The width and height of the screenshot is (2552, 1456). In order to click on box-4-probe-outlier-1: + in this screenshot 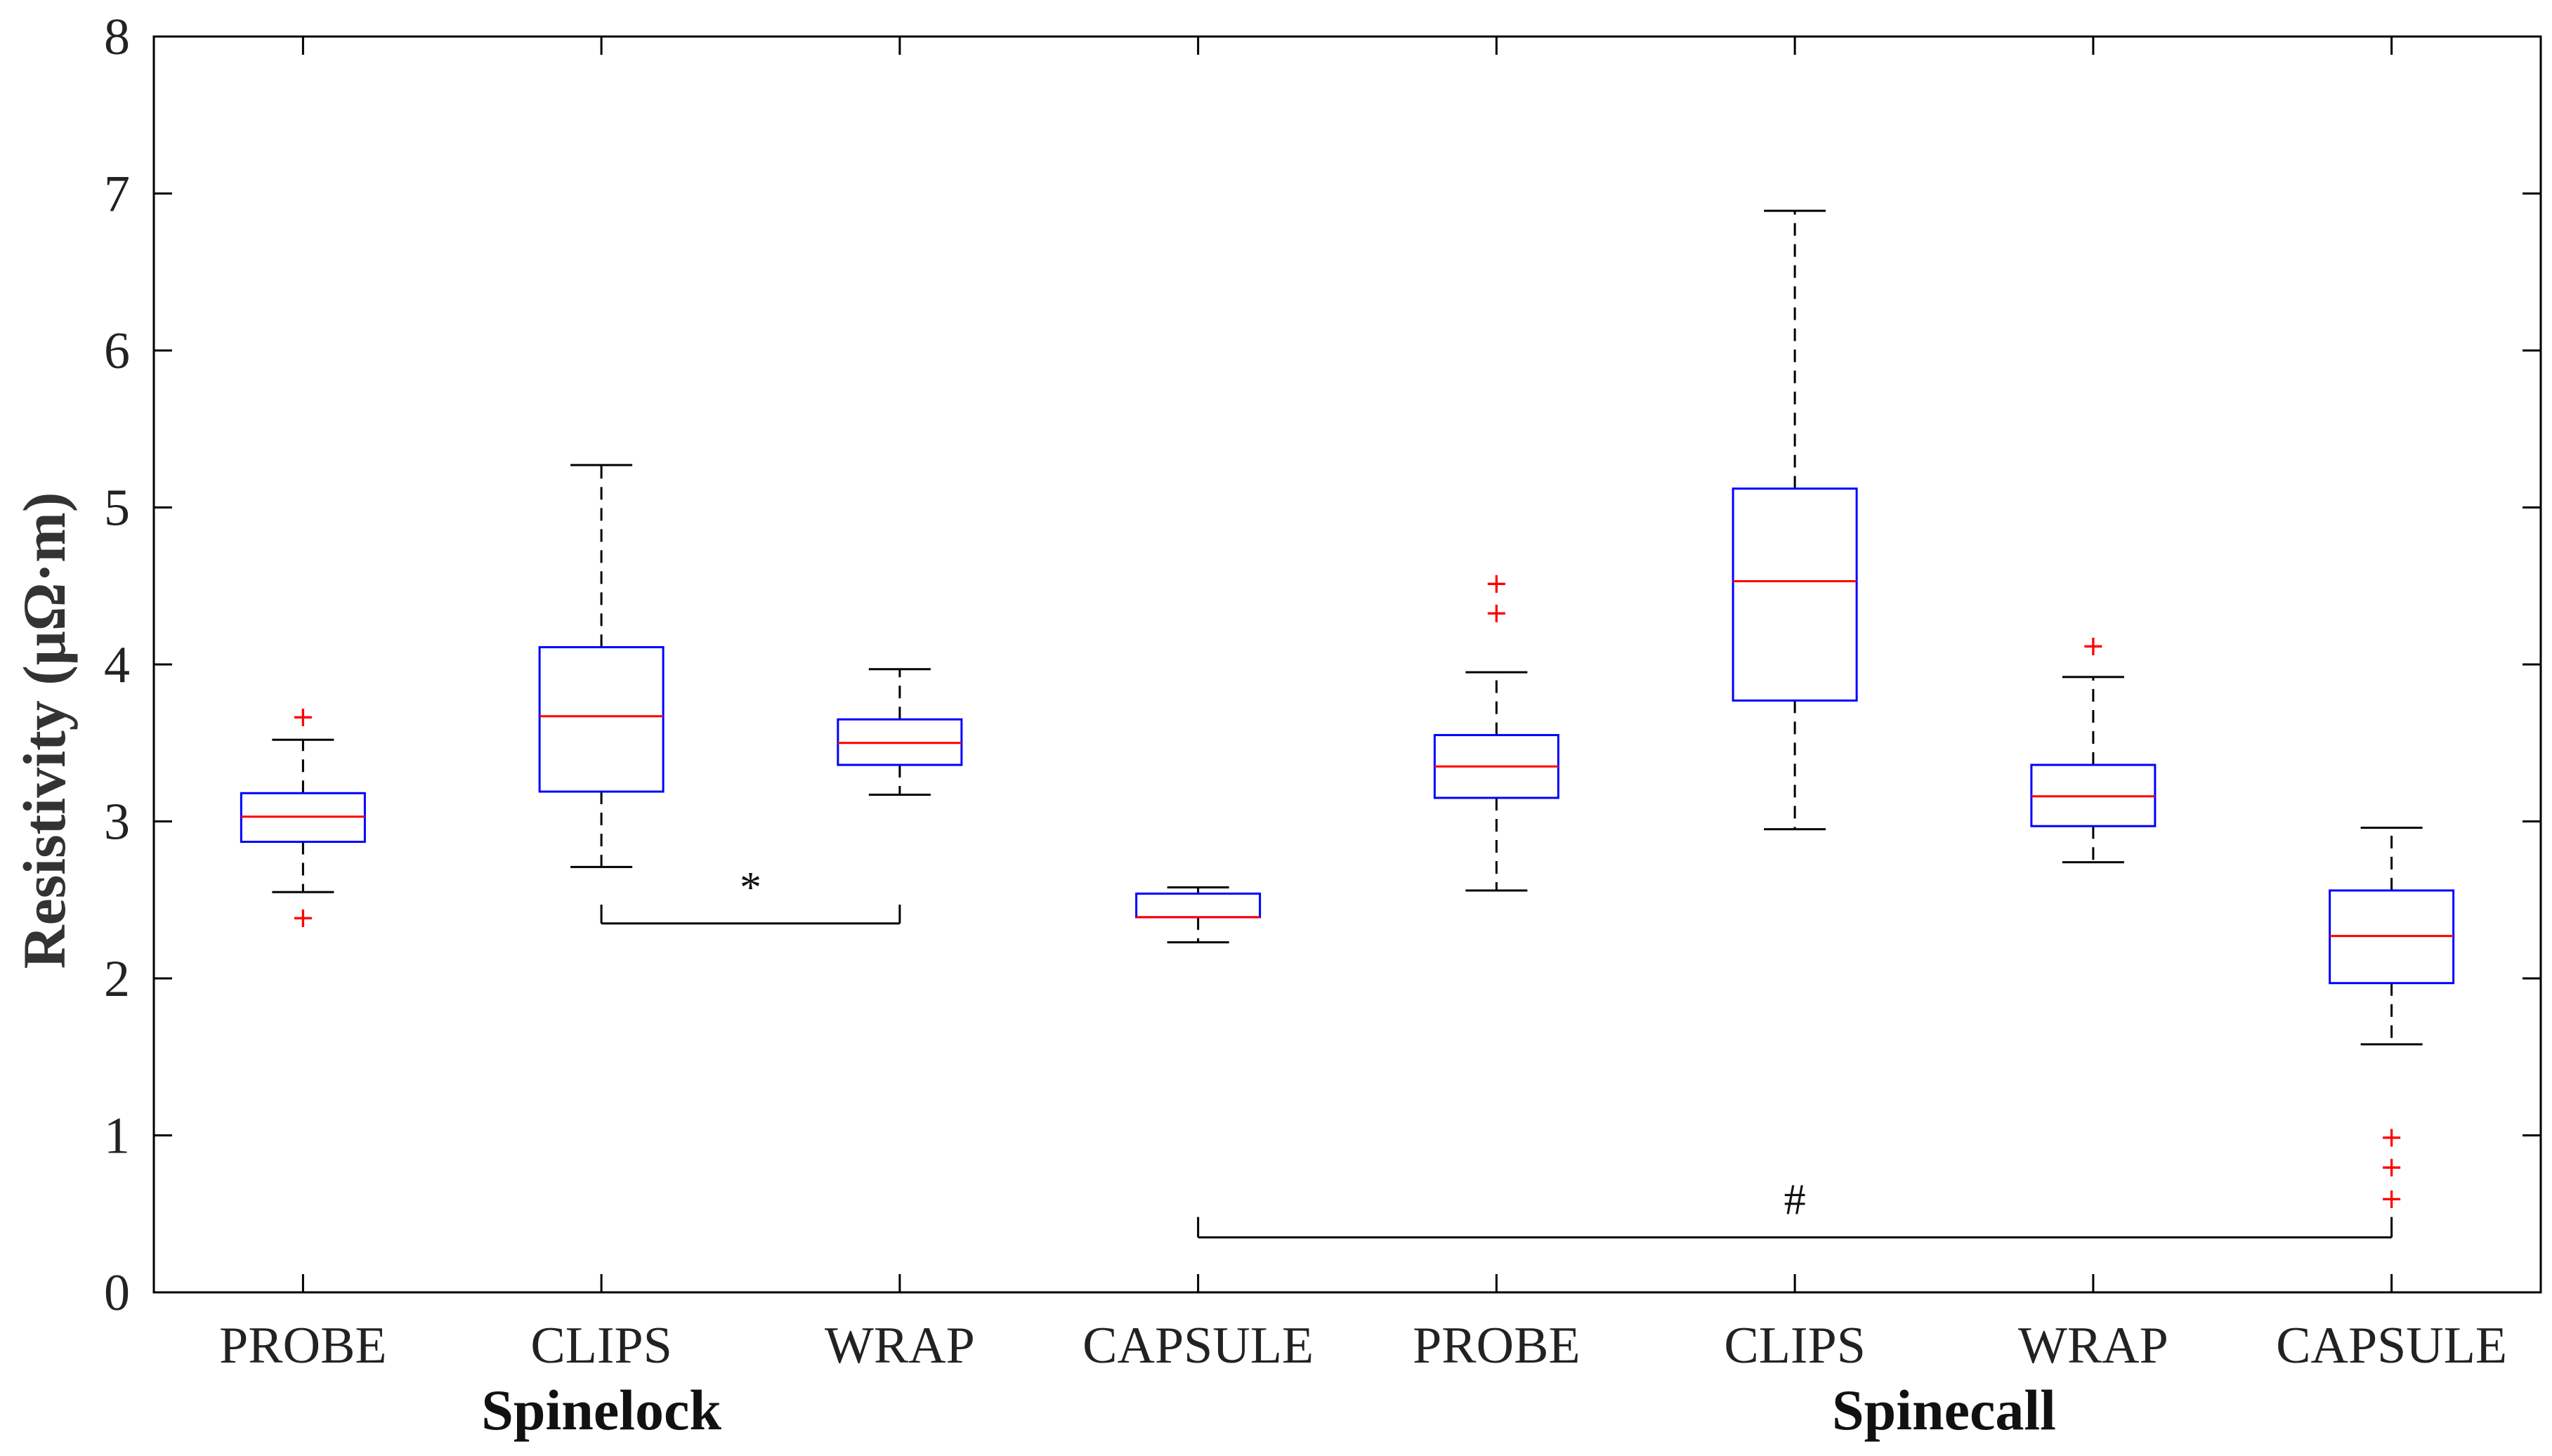, I will do `click(1497, 584)`.